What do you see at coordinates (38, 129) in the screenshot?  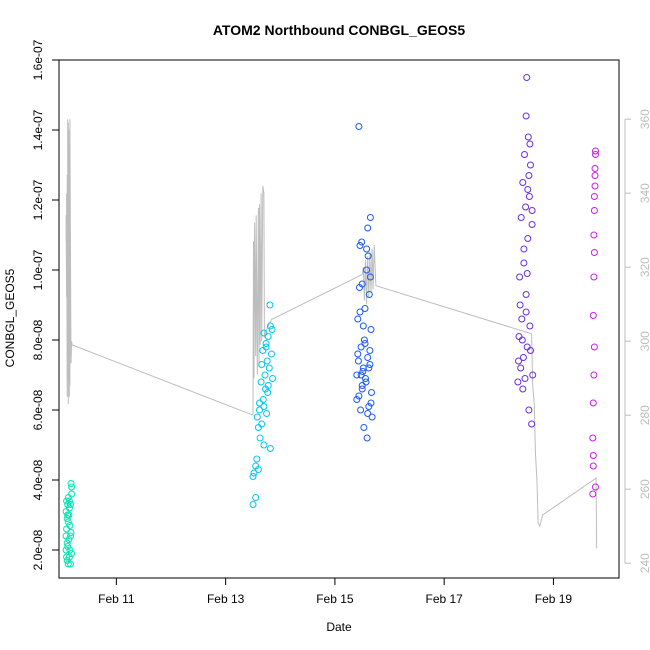 I see `y-tick-label: 1.4e-07` at bounding box center [38, 129].